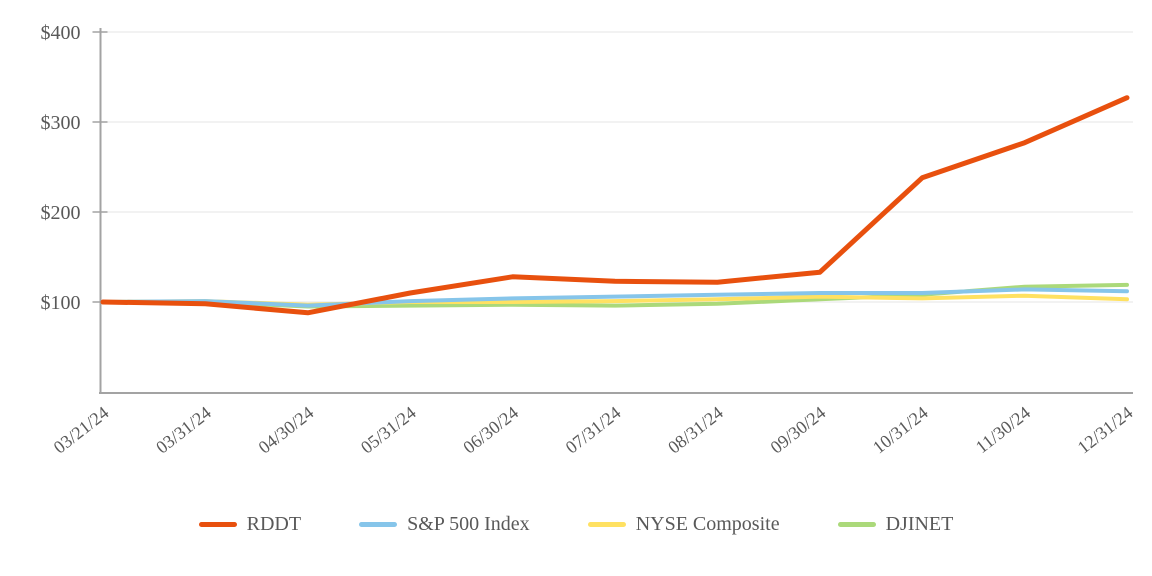 The image size is (1152, 576). I want to click on legend-item-nyse-composite: NYSE Composite, so click(683, 524).